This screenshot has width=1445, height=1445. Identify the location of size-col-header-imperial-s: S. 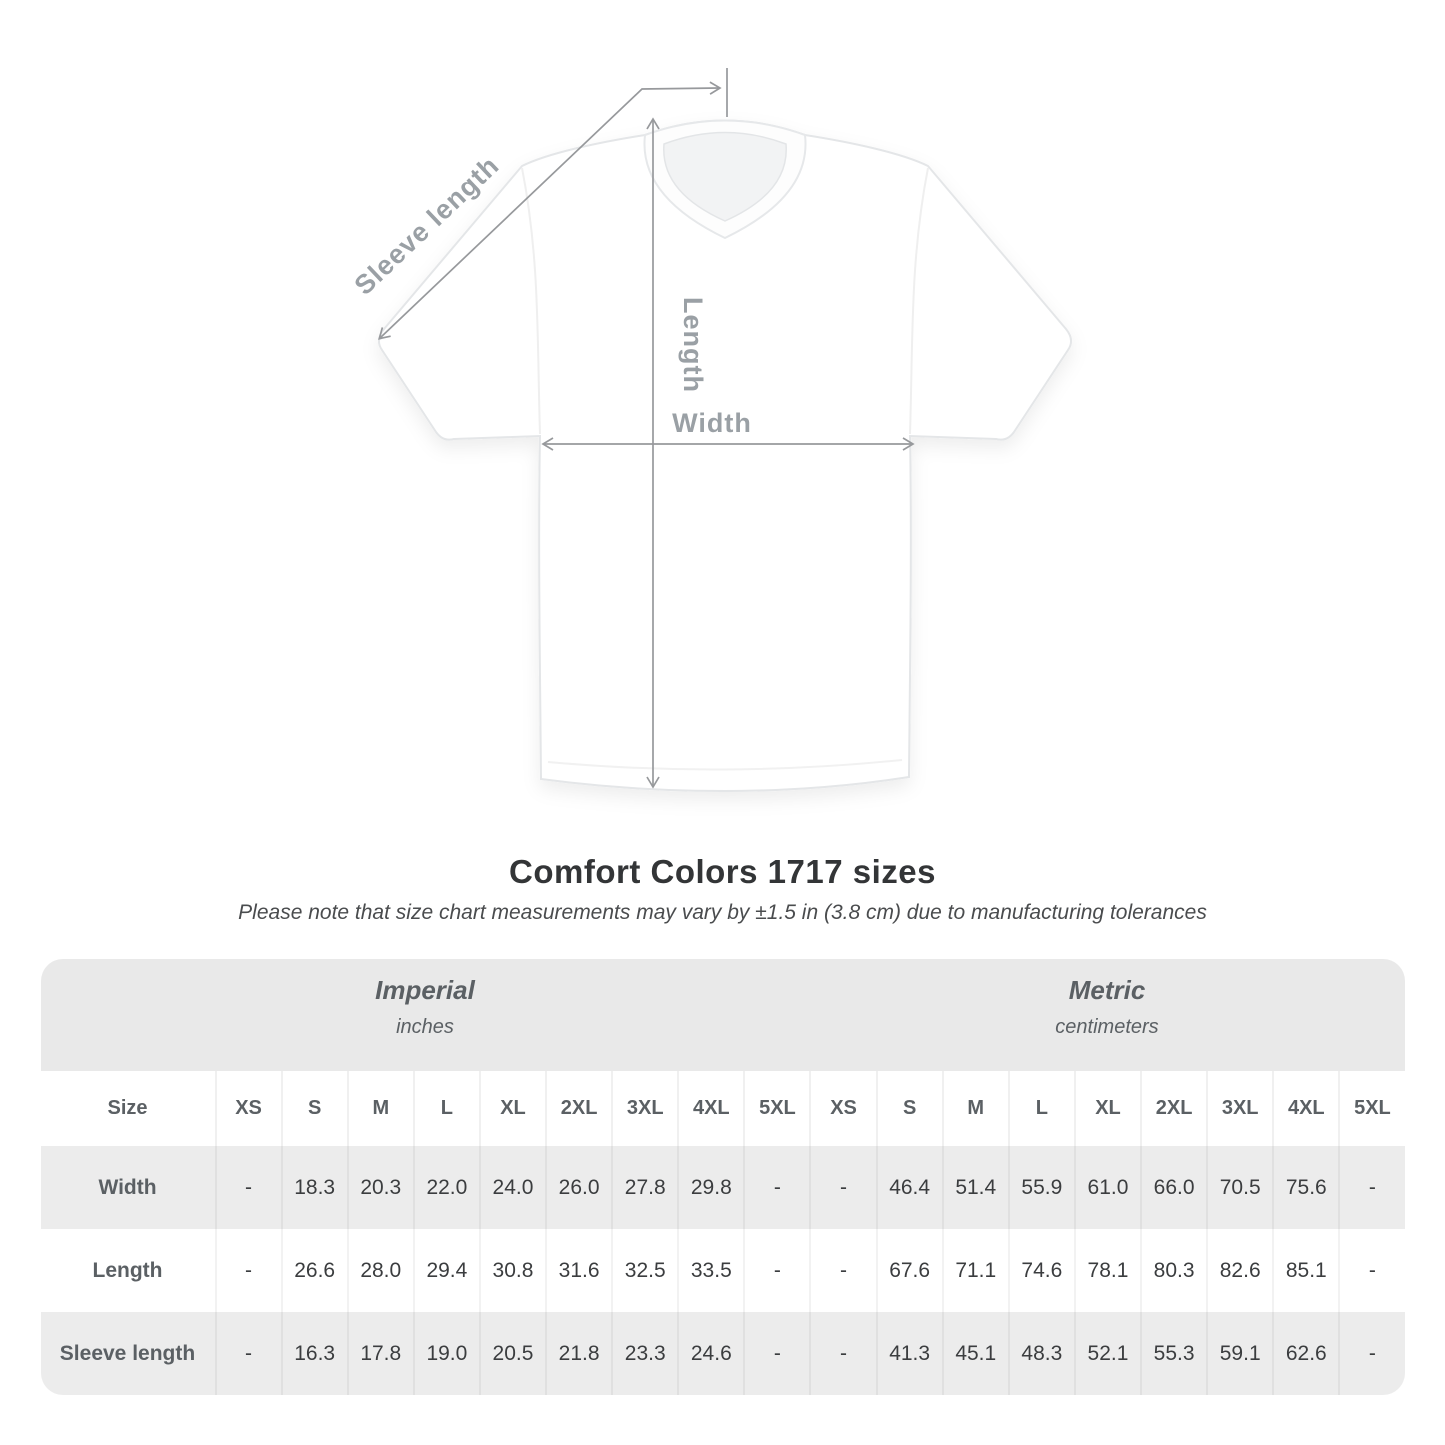
(313, 1108).